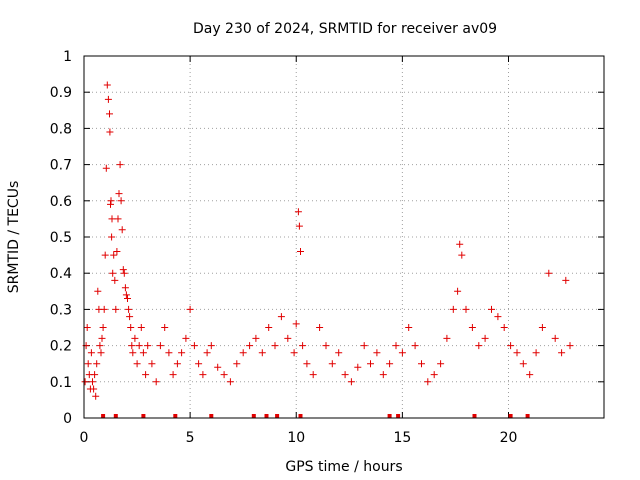 Image resolution: width=640 pixels, height=480 pixels. Describe the element at coordinates (296, 438) in the screenshot. I see `x-tick-label: 10` at that location.